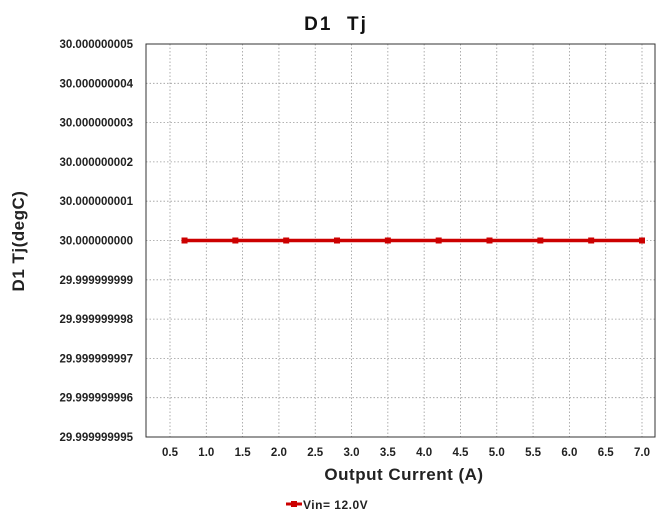 Image resolution: width=664 pixels, height=515 pixels. I want to click on x-tick-label: 4.0, so click(424, 453).